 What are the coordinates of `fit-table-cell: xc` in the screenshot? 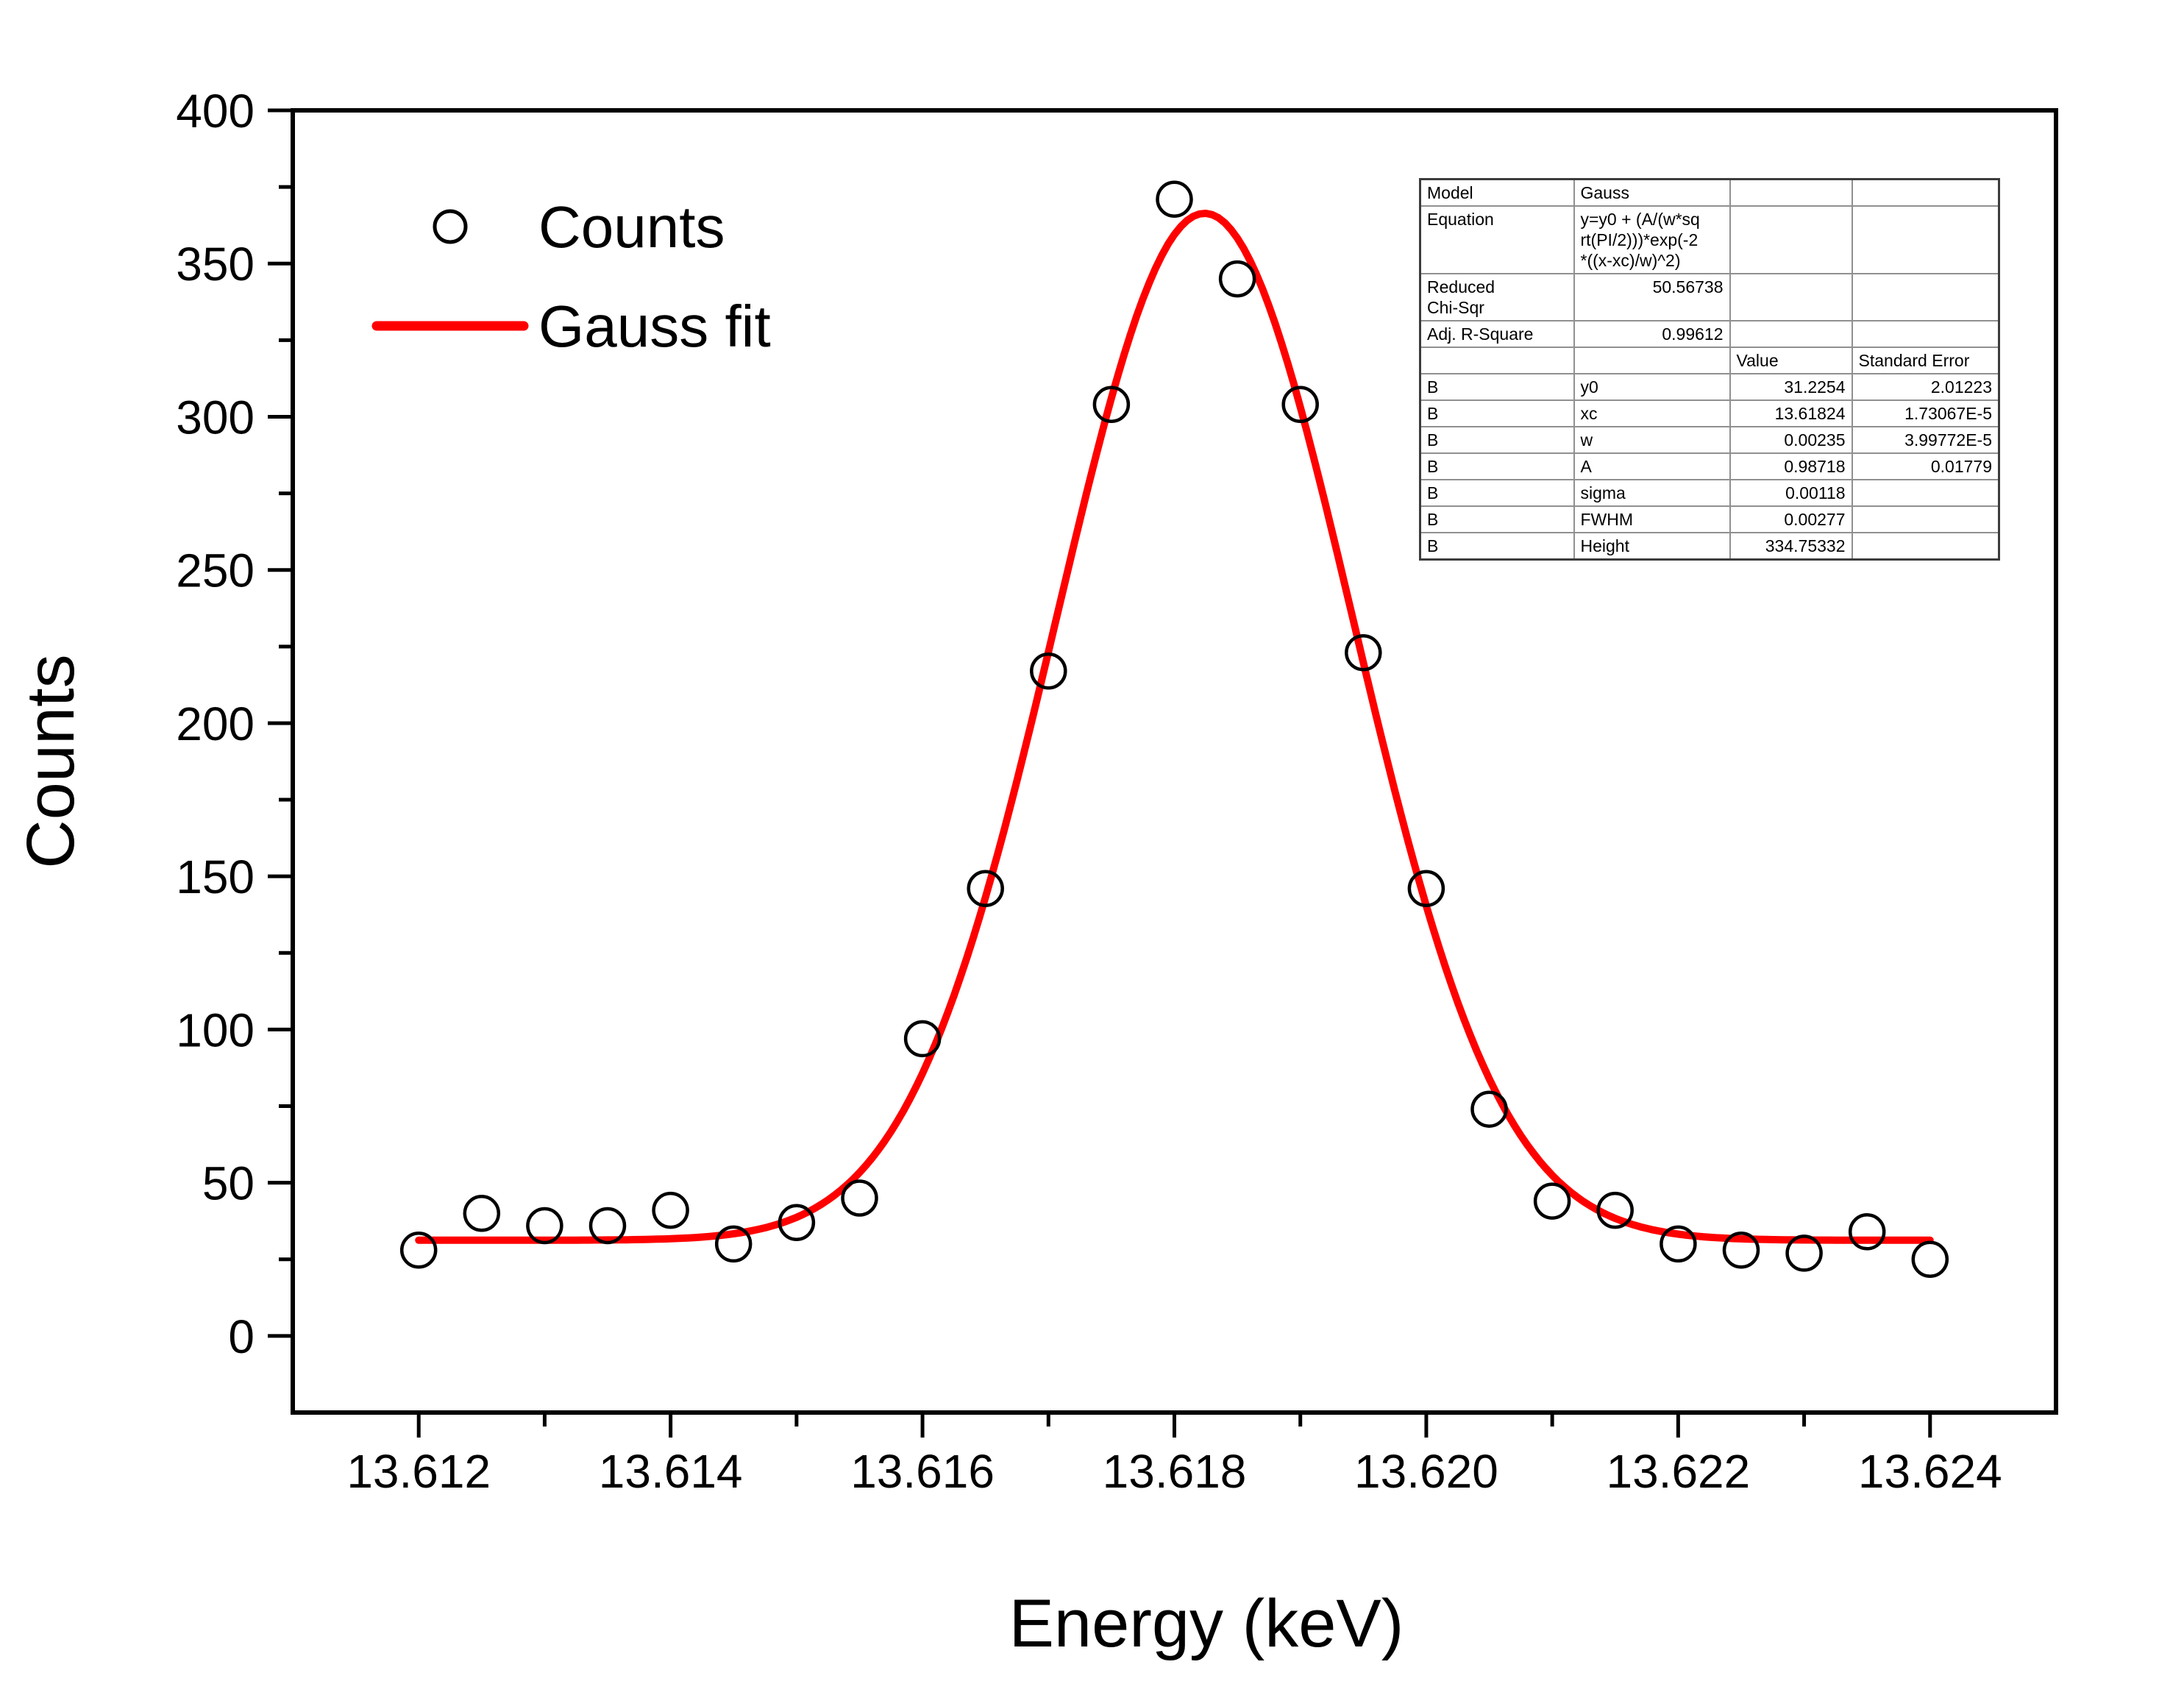 It's located at (1652, 413).